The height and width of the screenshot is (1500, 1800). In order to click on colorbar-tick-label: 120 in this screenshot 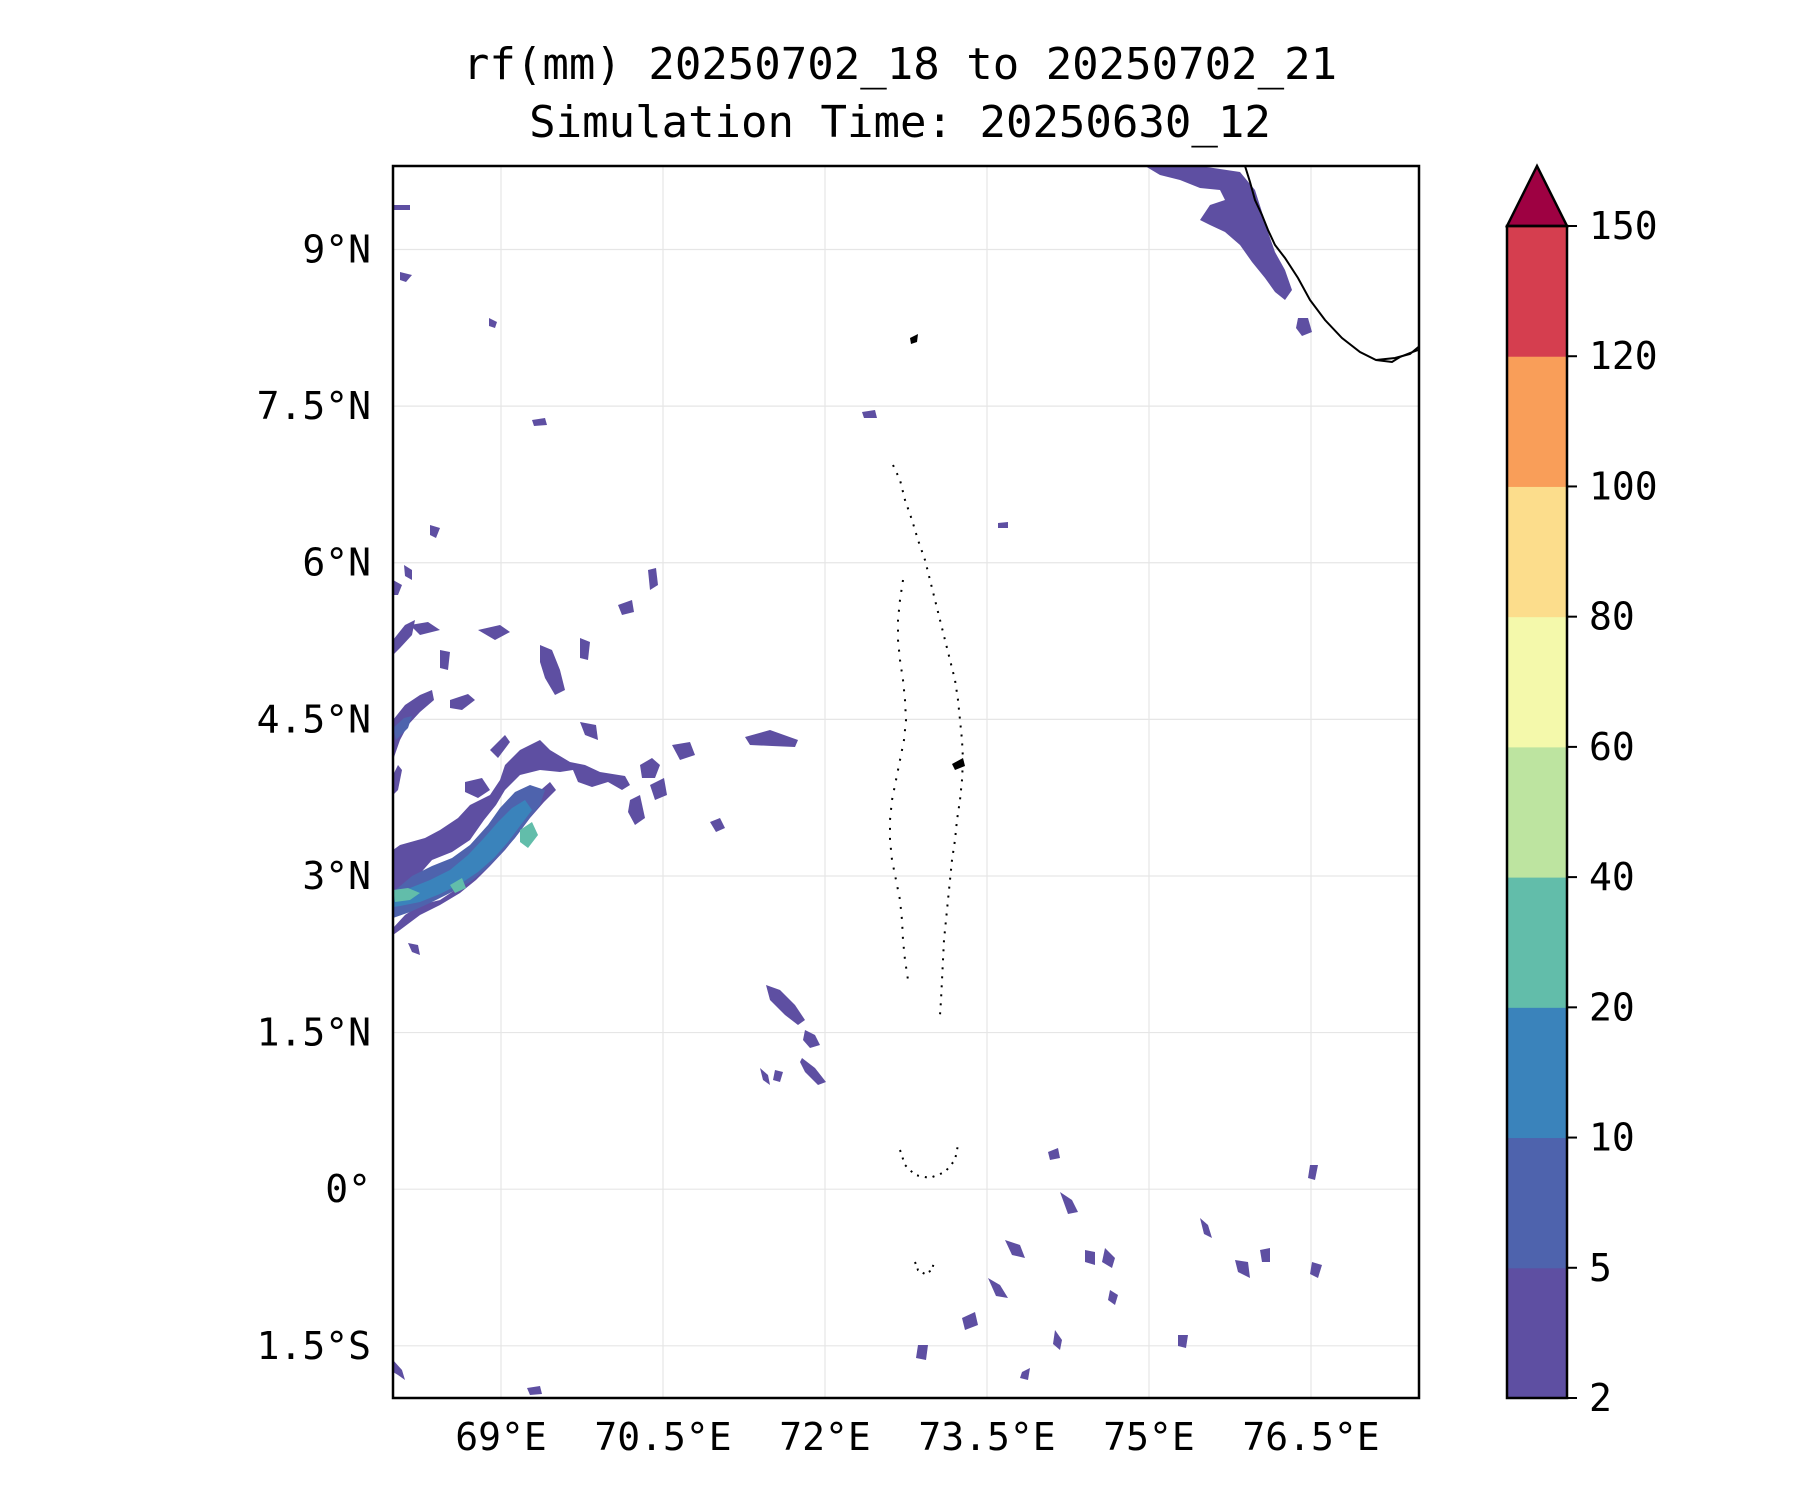, I will do `click(1623, 356)`.